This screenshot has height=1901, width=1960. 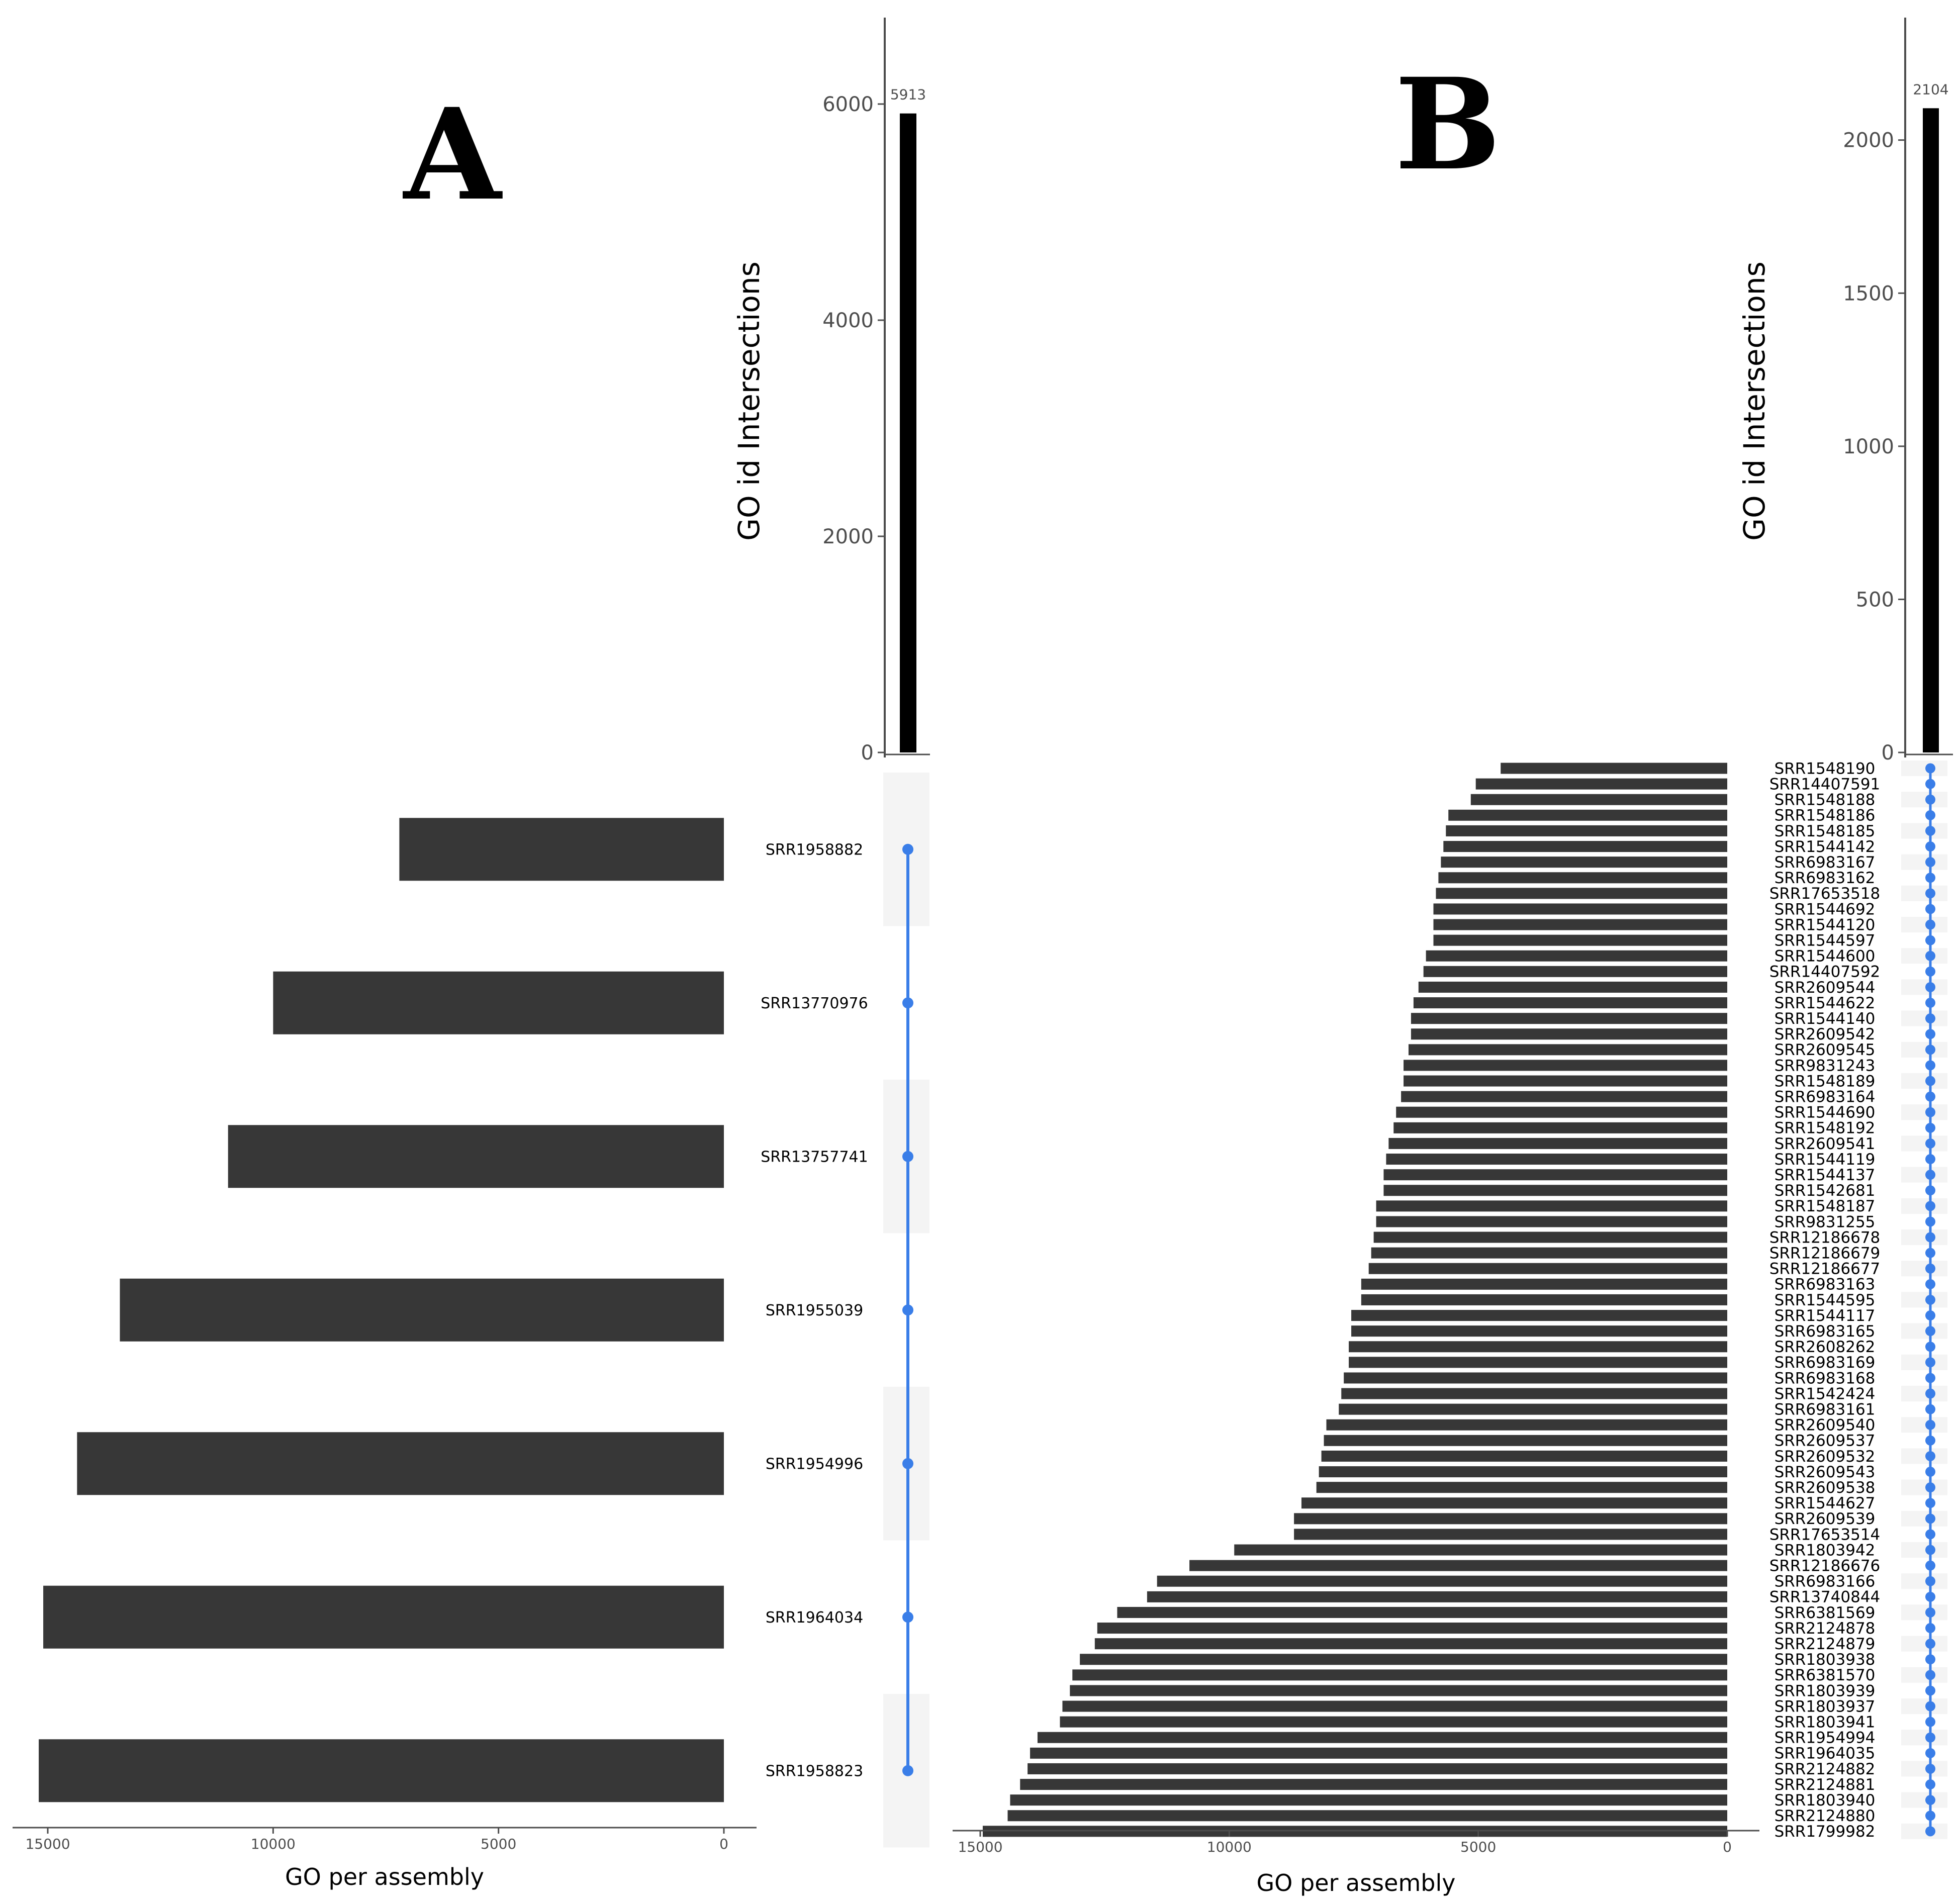 What do you see at coordinates (1825, 878) in the screenshot?
I see `set-name-label: SRR6983162` at bounding box center [1825, 878].